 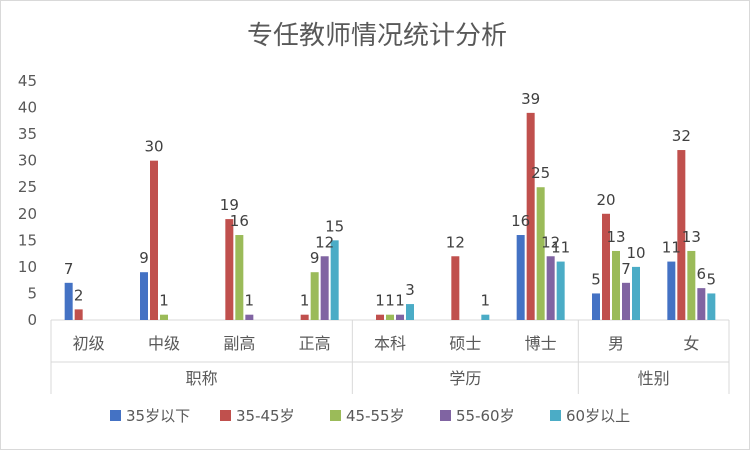 I want to click on x-category-label: 本科, so click(x=390, y=343).